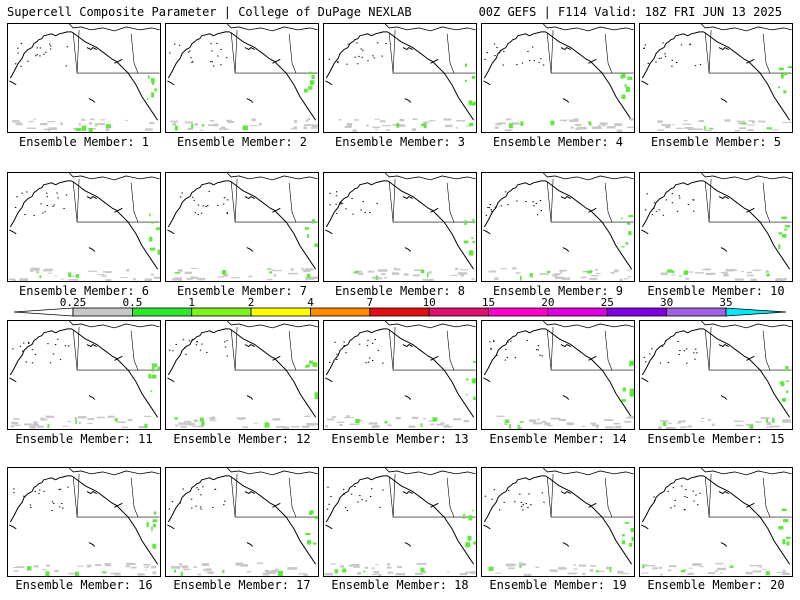  What do you see at coordinates (369, 302) in the screenshot?
I see `colorbar-tick-label: 7` at bounding box center [369, 302].